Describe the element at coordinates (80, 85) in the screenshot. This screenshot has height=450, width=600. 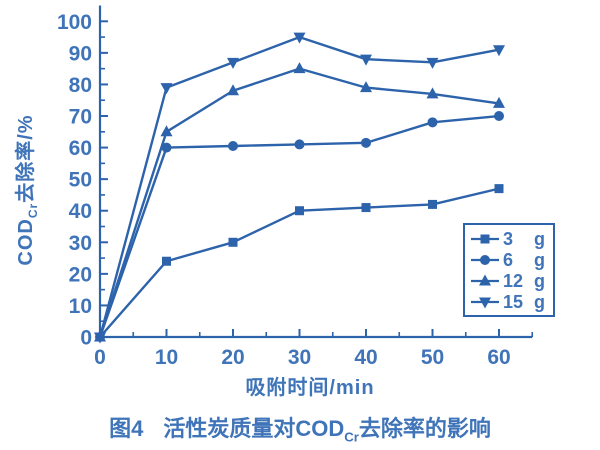
I see `y-tick-label: 80` at that location.